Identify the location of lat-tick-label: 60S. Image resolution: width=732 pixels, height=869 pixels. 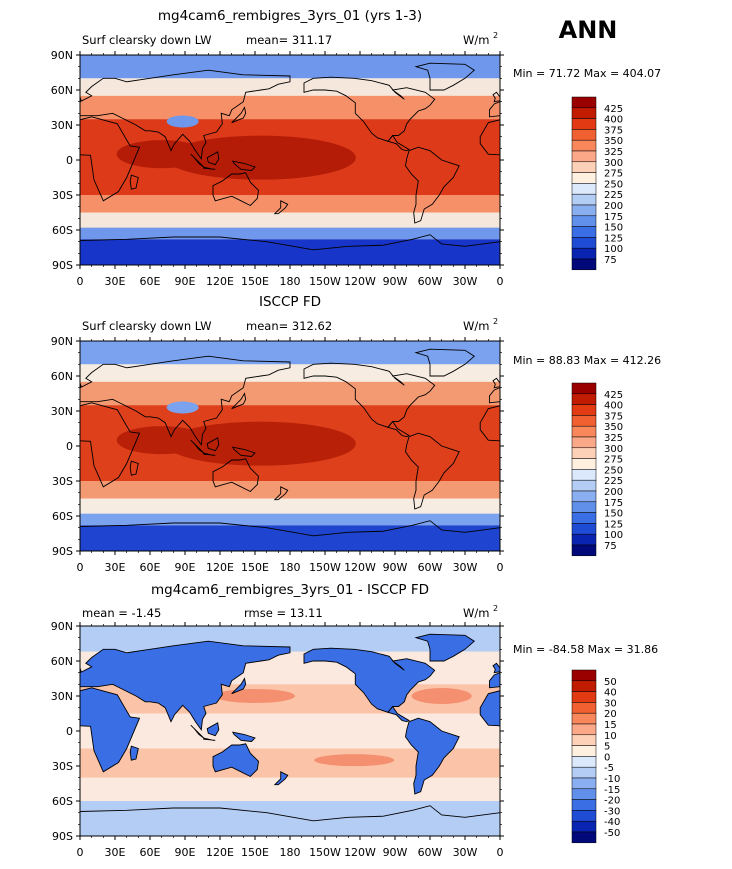
(62, 516).